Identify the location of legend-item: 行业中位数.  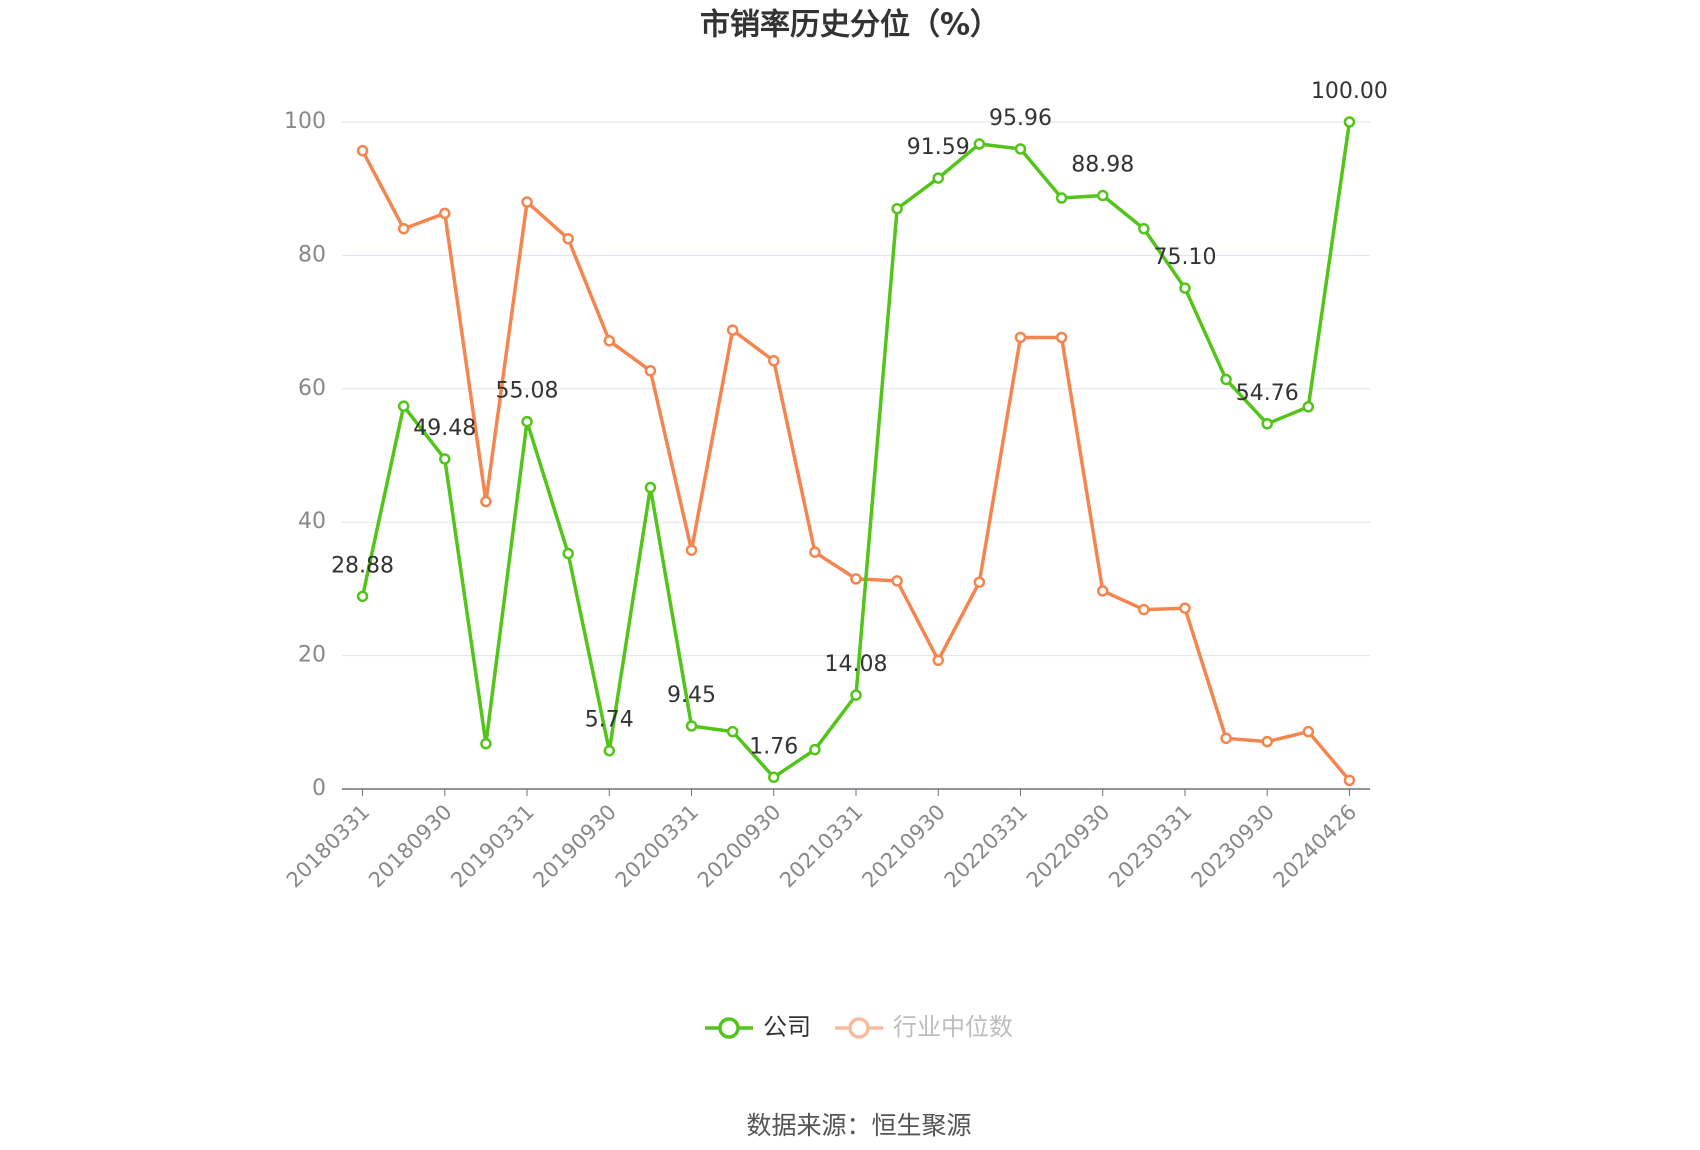
(924, 1027).